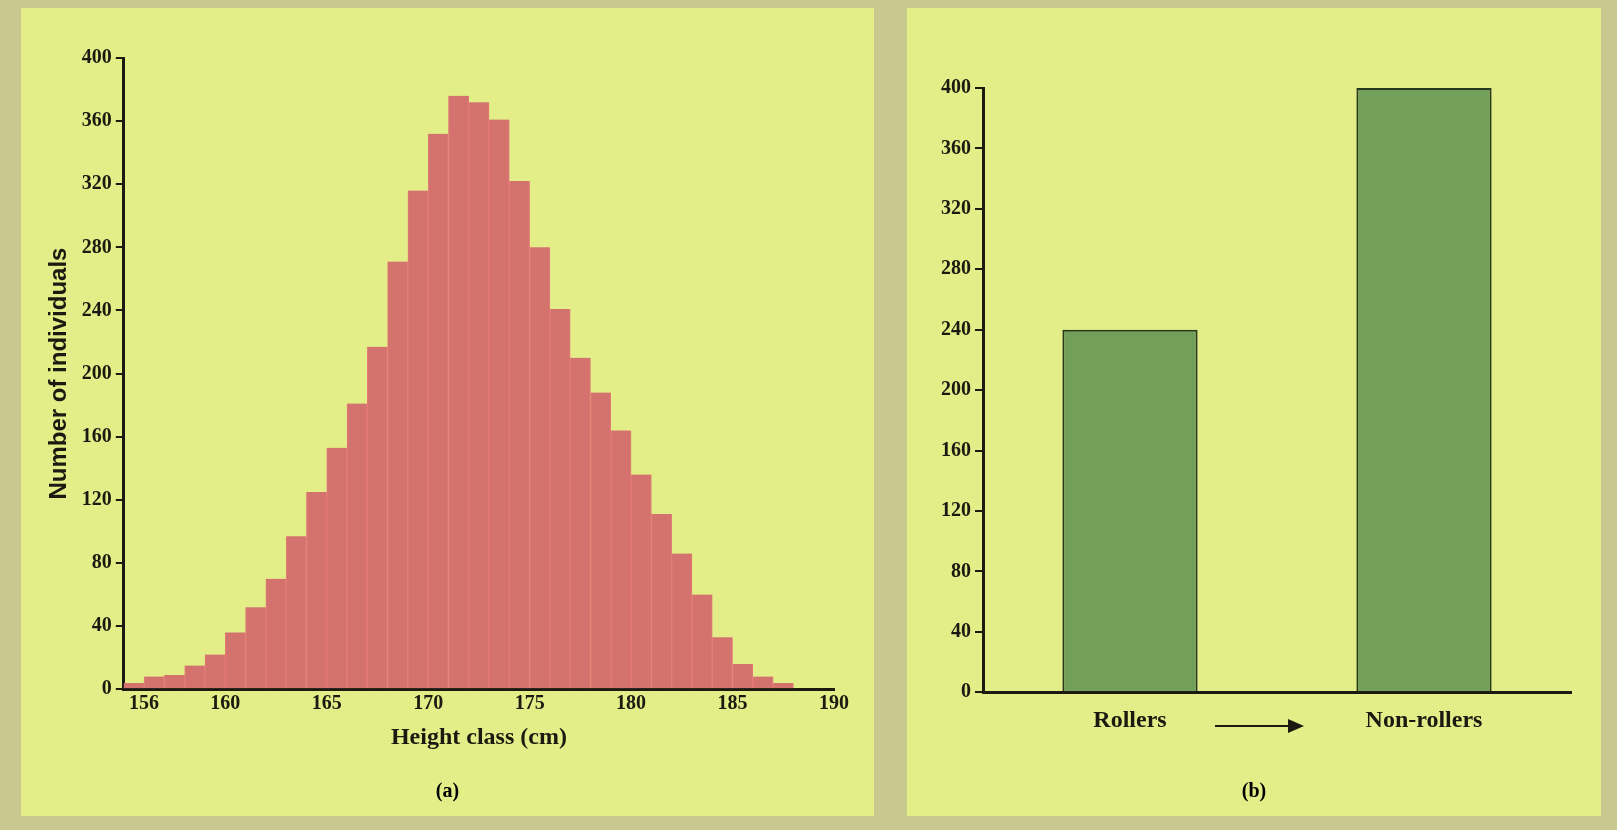  I want to click on x-tick-label: 156, so click(144, 702).